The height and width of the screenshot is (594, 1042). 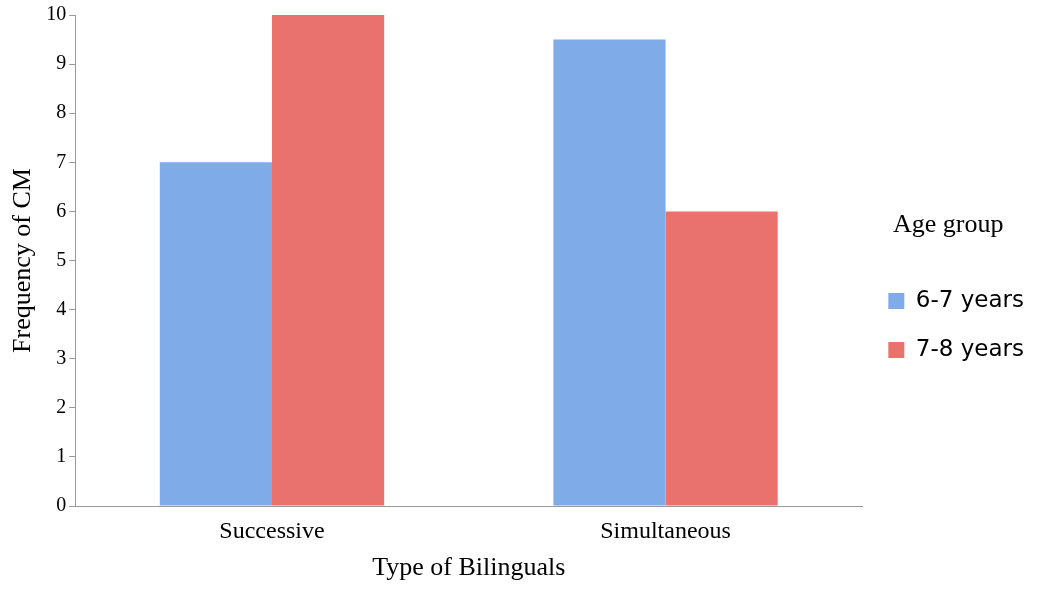 I want to click on x-tick-label: Simultaneous, so click(x=665, y=529).